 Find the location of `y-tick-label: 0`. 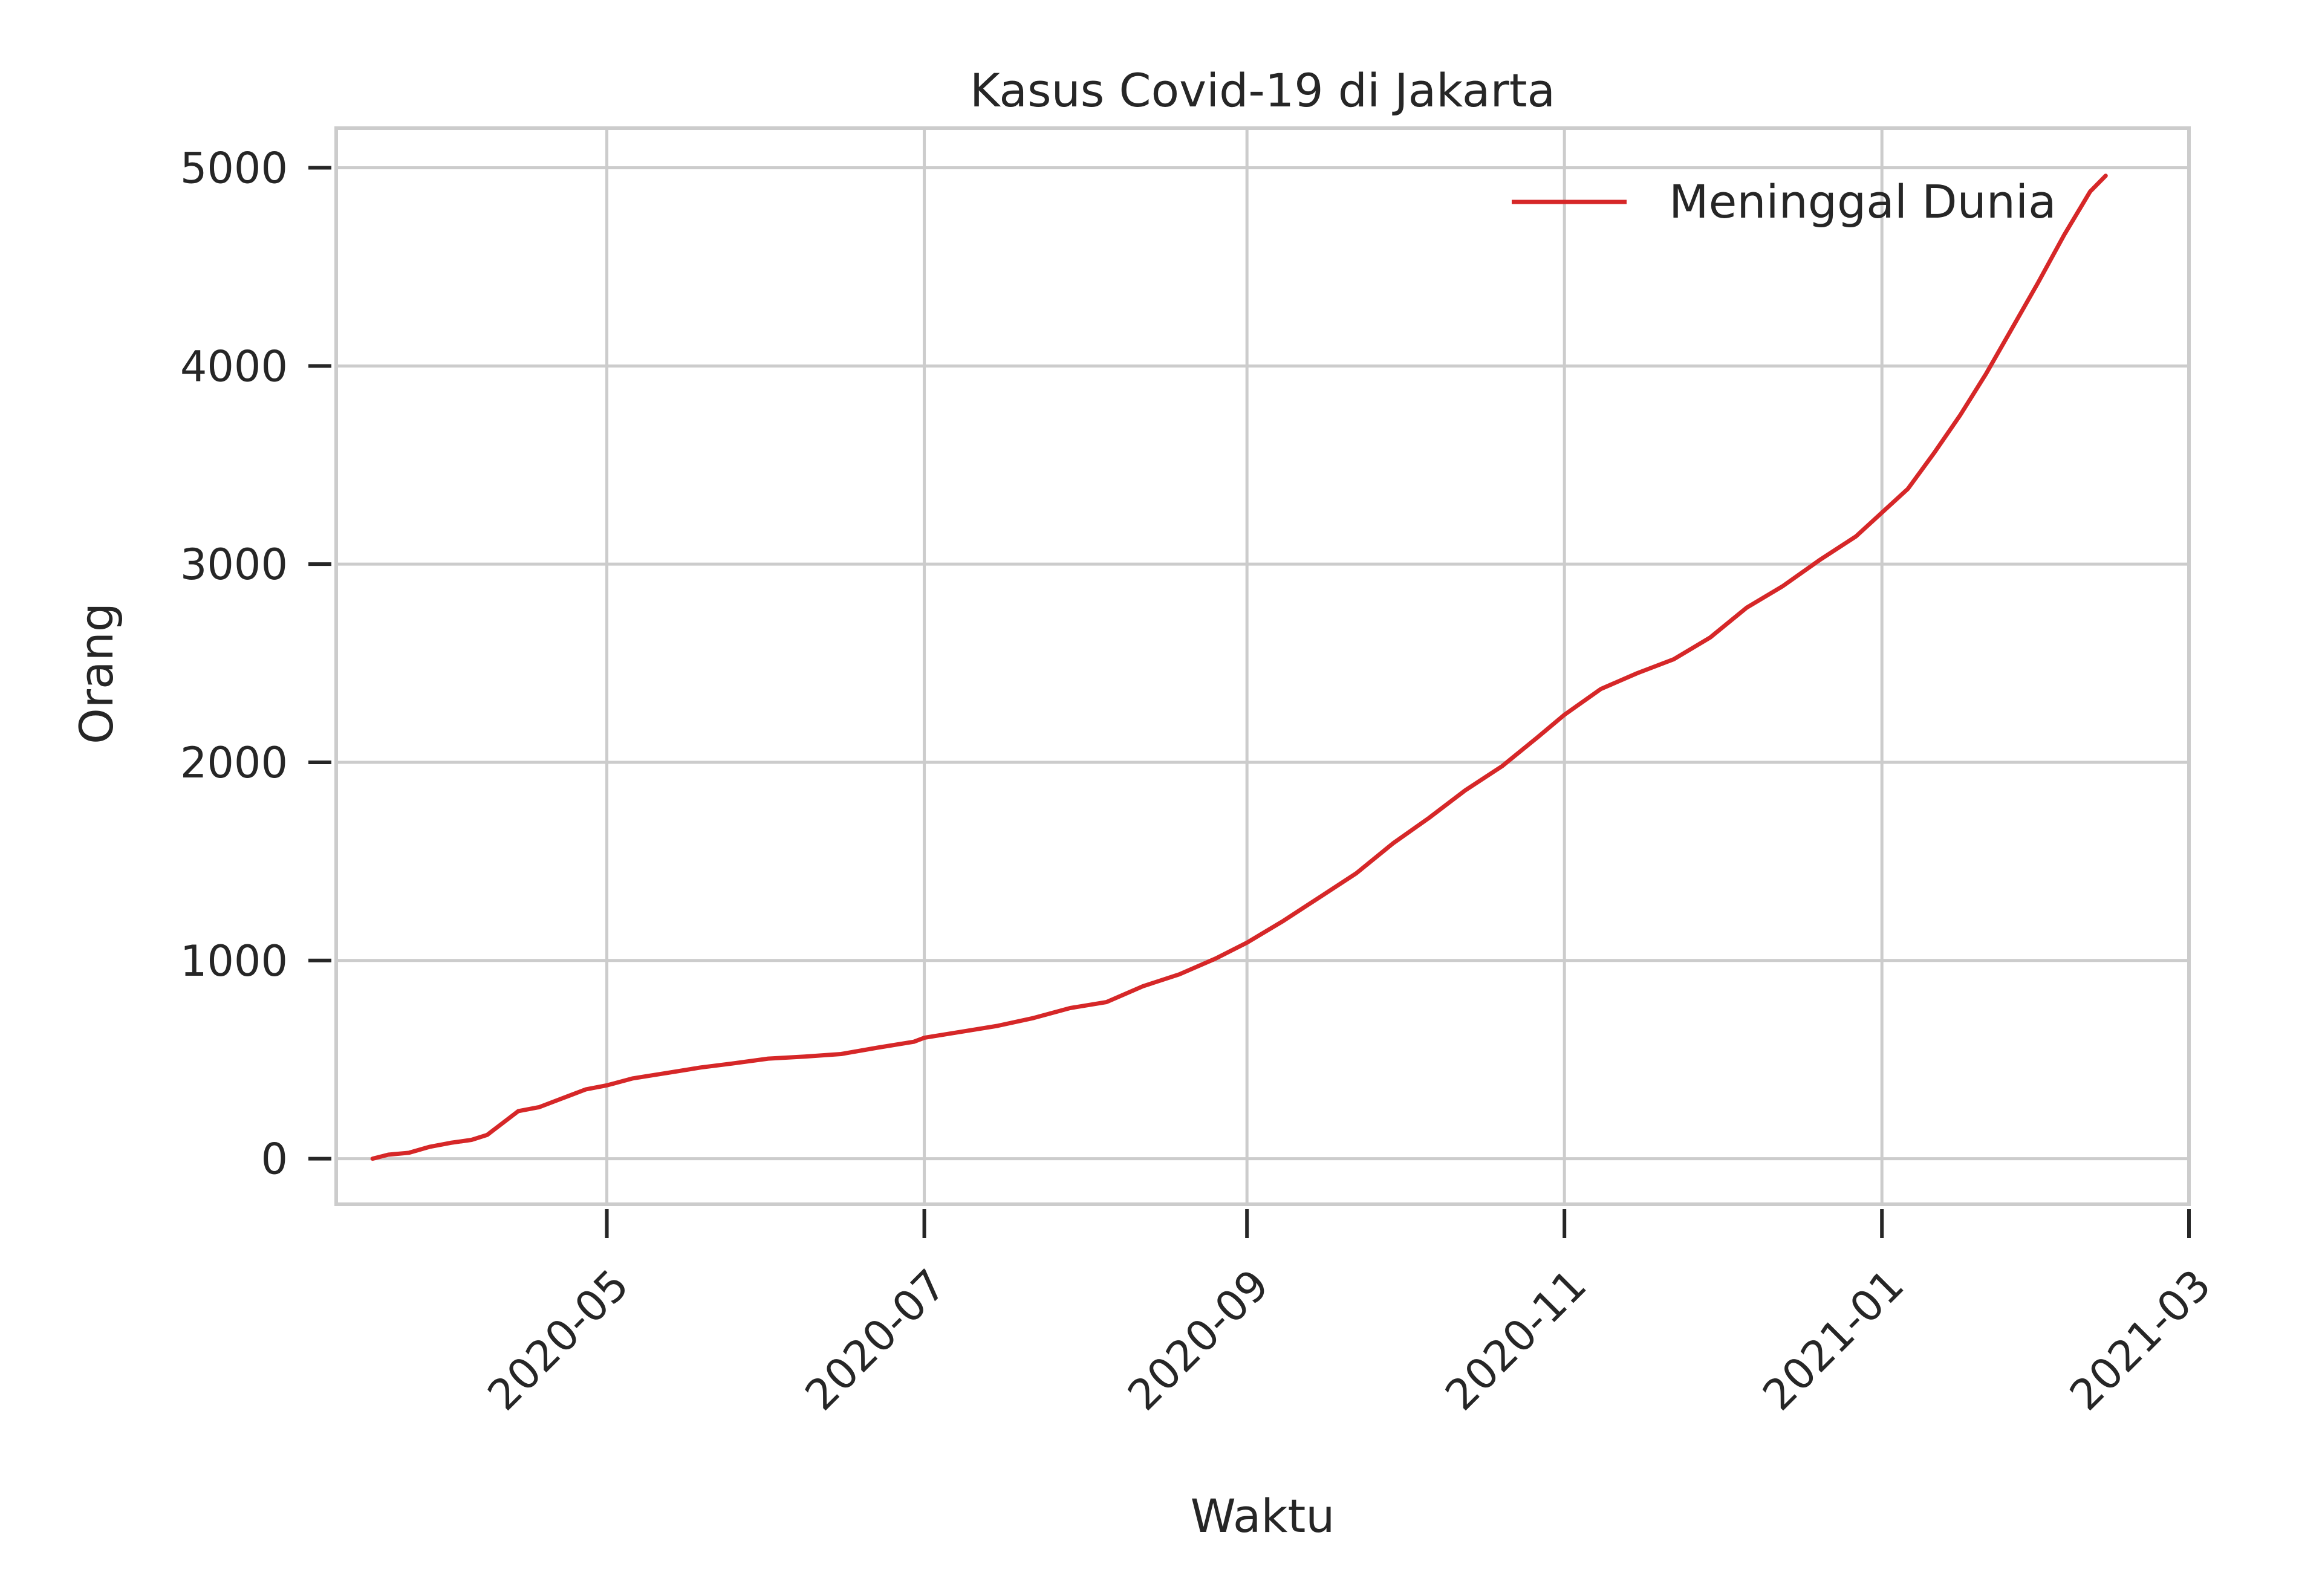

y-tick-label: 0 is located at coordinates (274, 1159).